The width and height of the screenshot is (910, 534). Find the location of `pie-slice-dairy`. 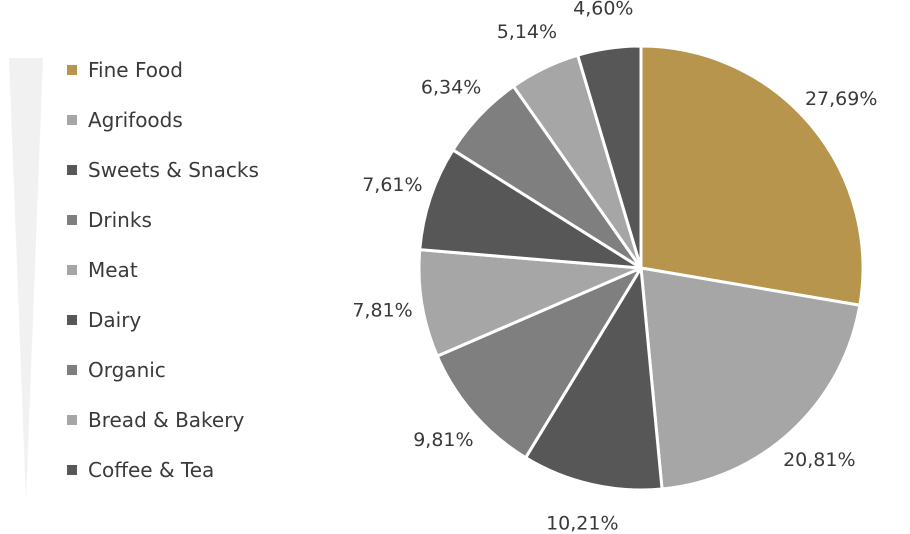

pie-slice-dairy is located at coordinates (530, 209).